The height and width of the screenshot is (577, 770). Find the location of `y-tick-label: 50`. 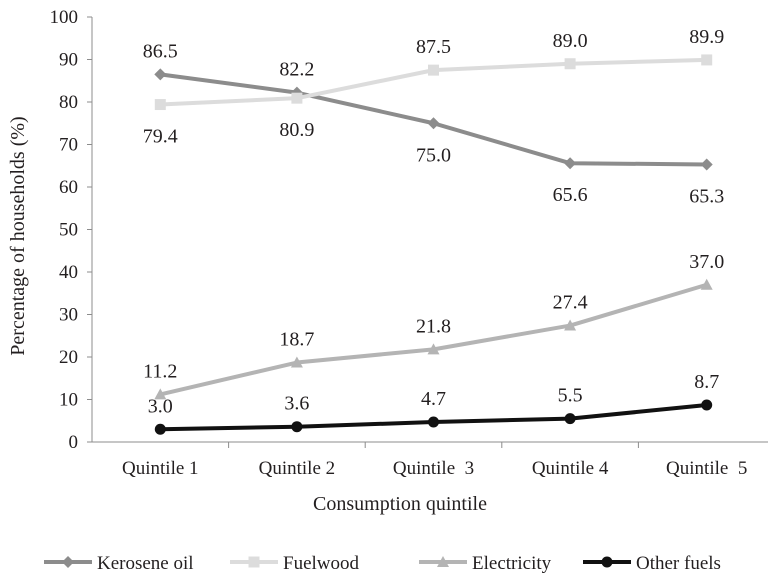

y-tick-label: 50 is located at coordinates (68, 230).